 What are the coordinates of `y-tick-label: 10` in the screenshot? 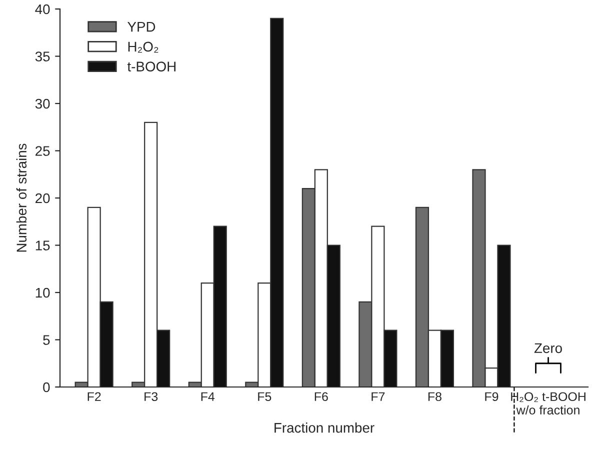 It's located at (43, 293).